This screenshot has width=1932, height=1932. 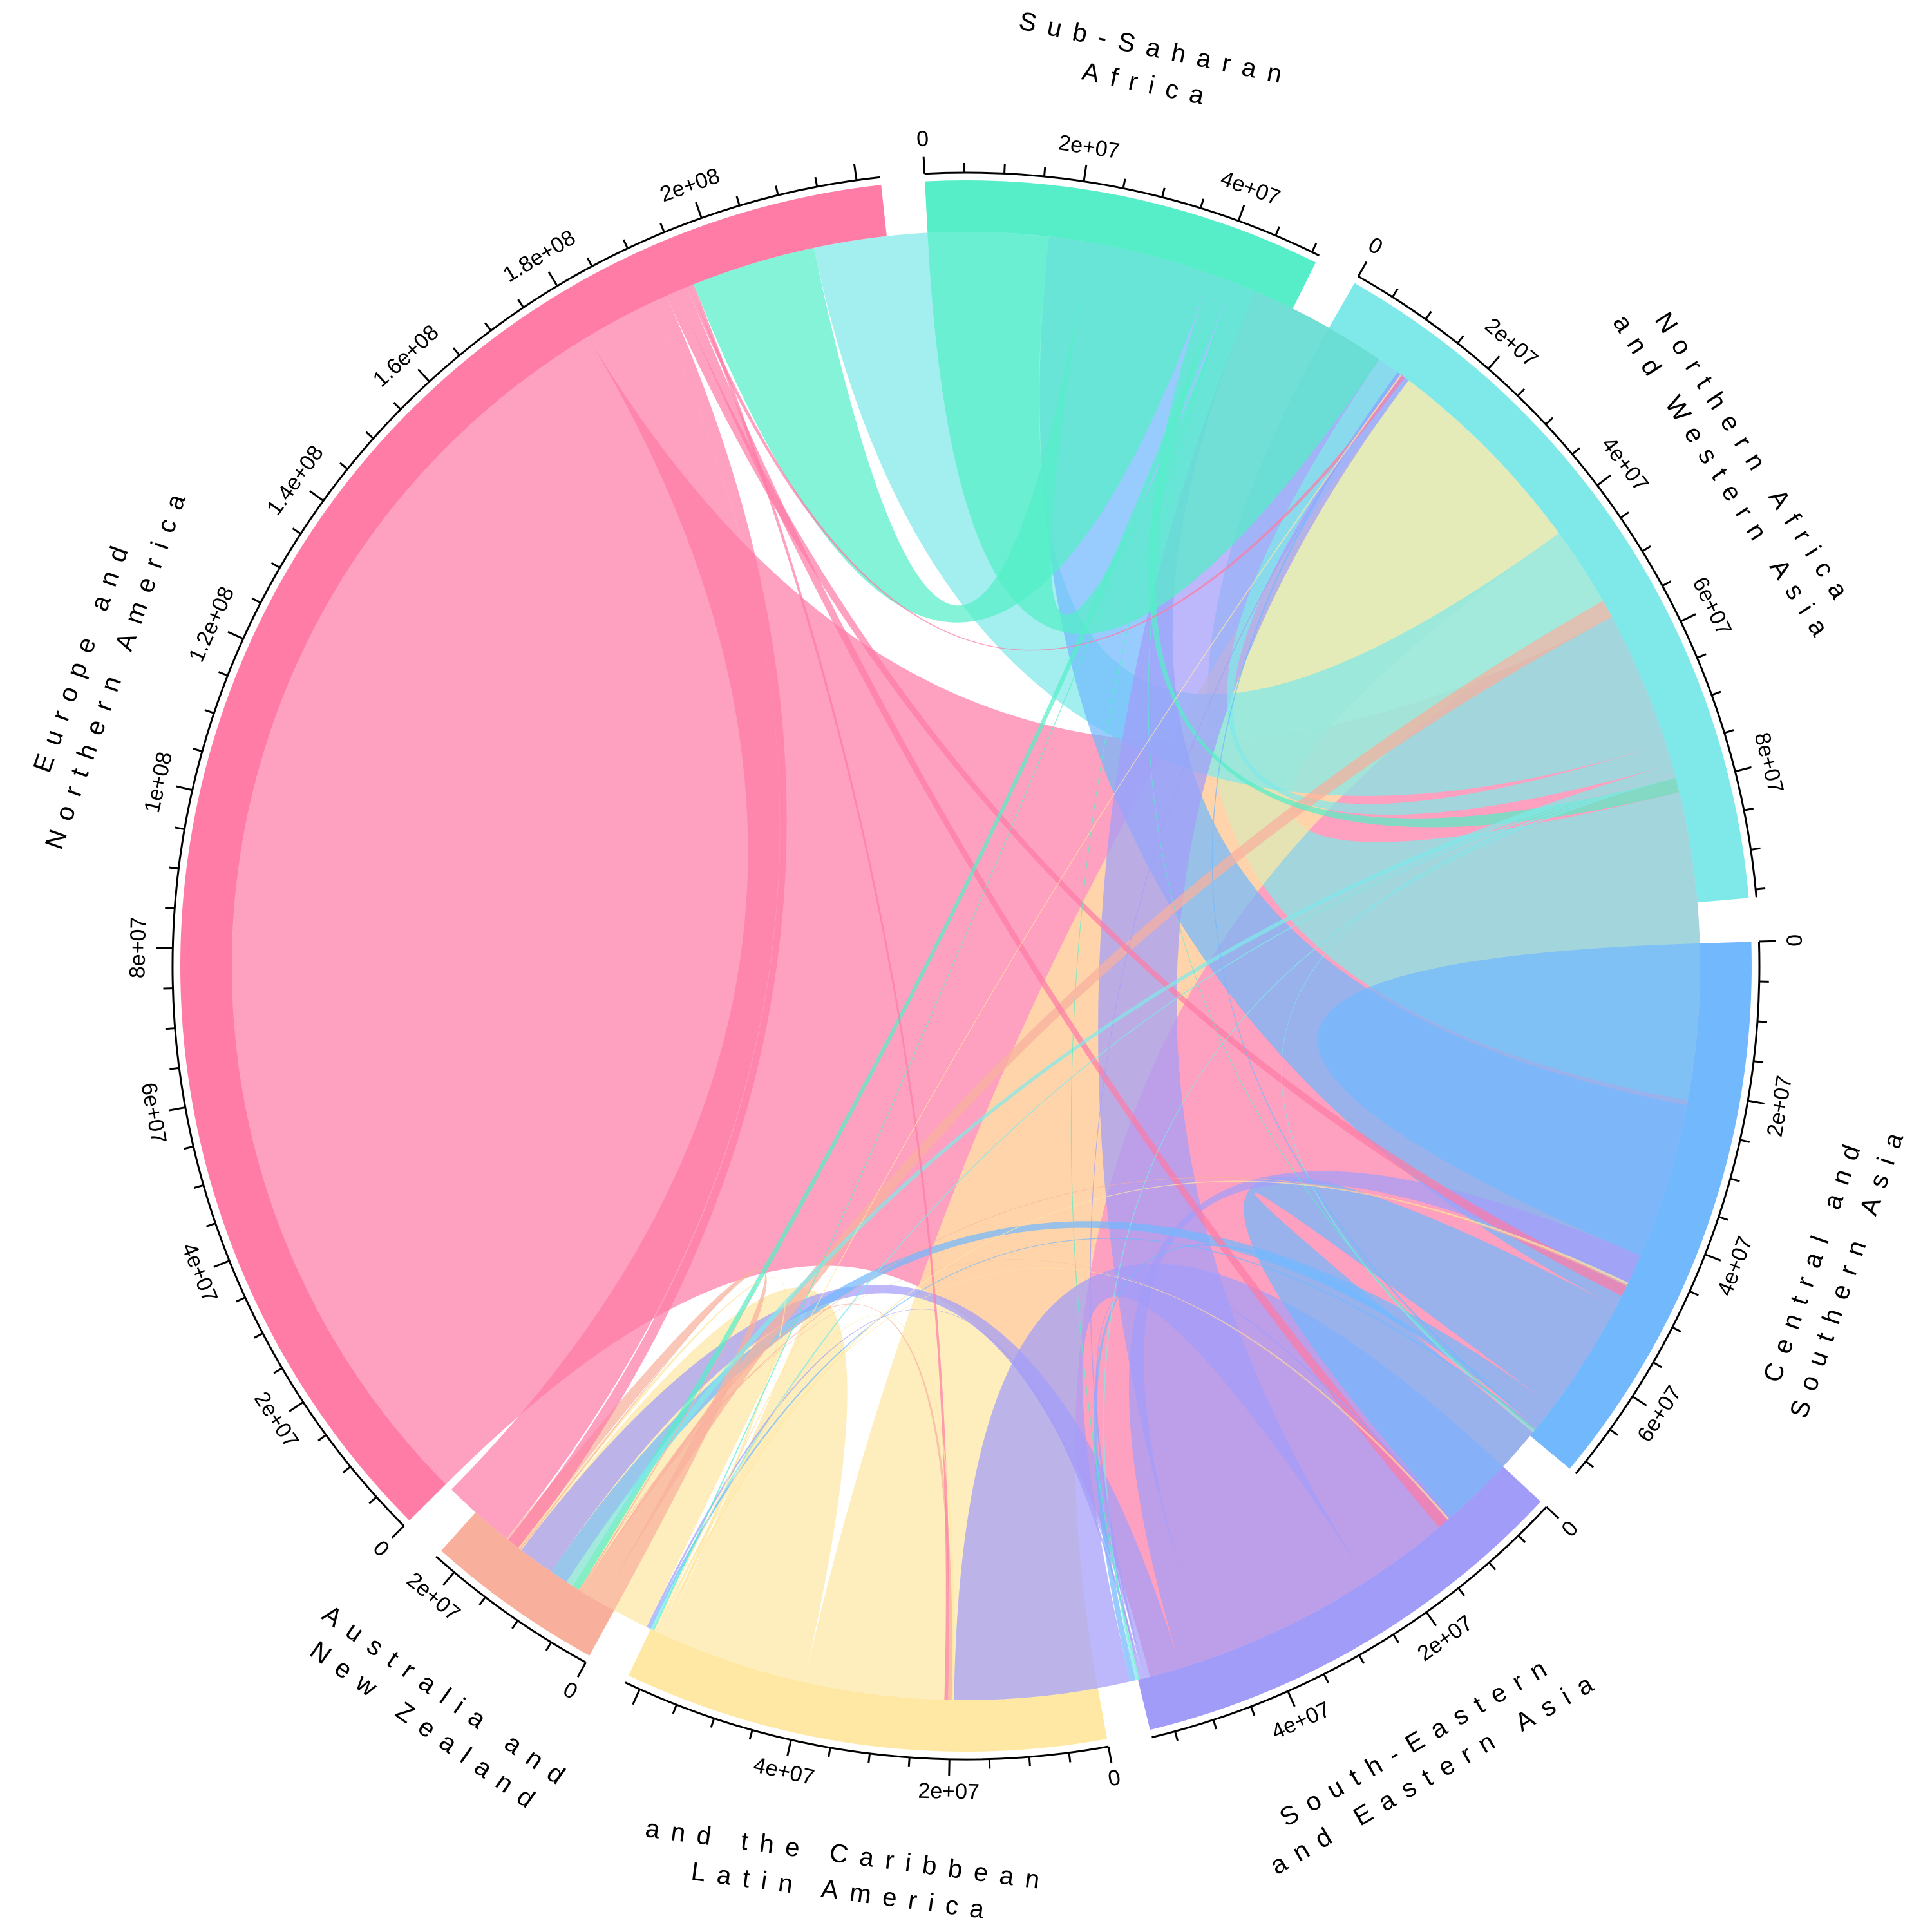 What do you see at coordinates (1339, 1598) in the screenshot?
I see `sector-south-eastern-and-eastern-asia` at bounding box center [1339, 1598].